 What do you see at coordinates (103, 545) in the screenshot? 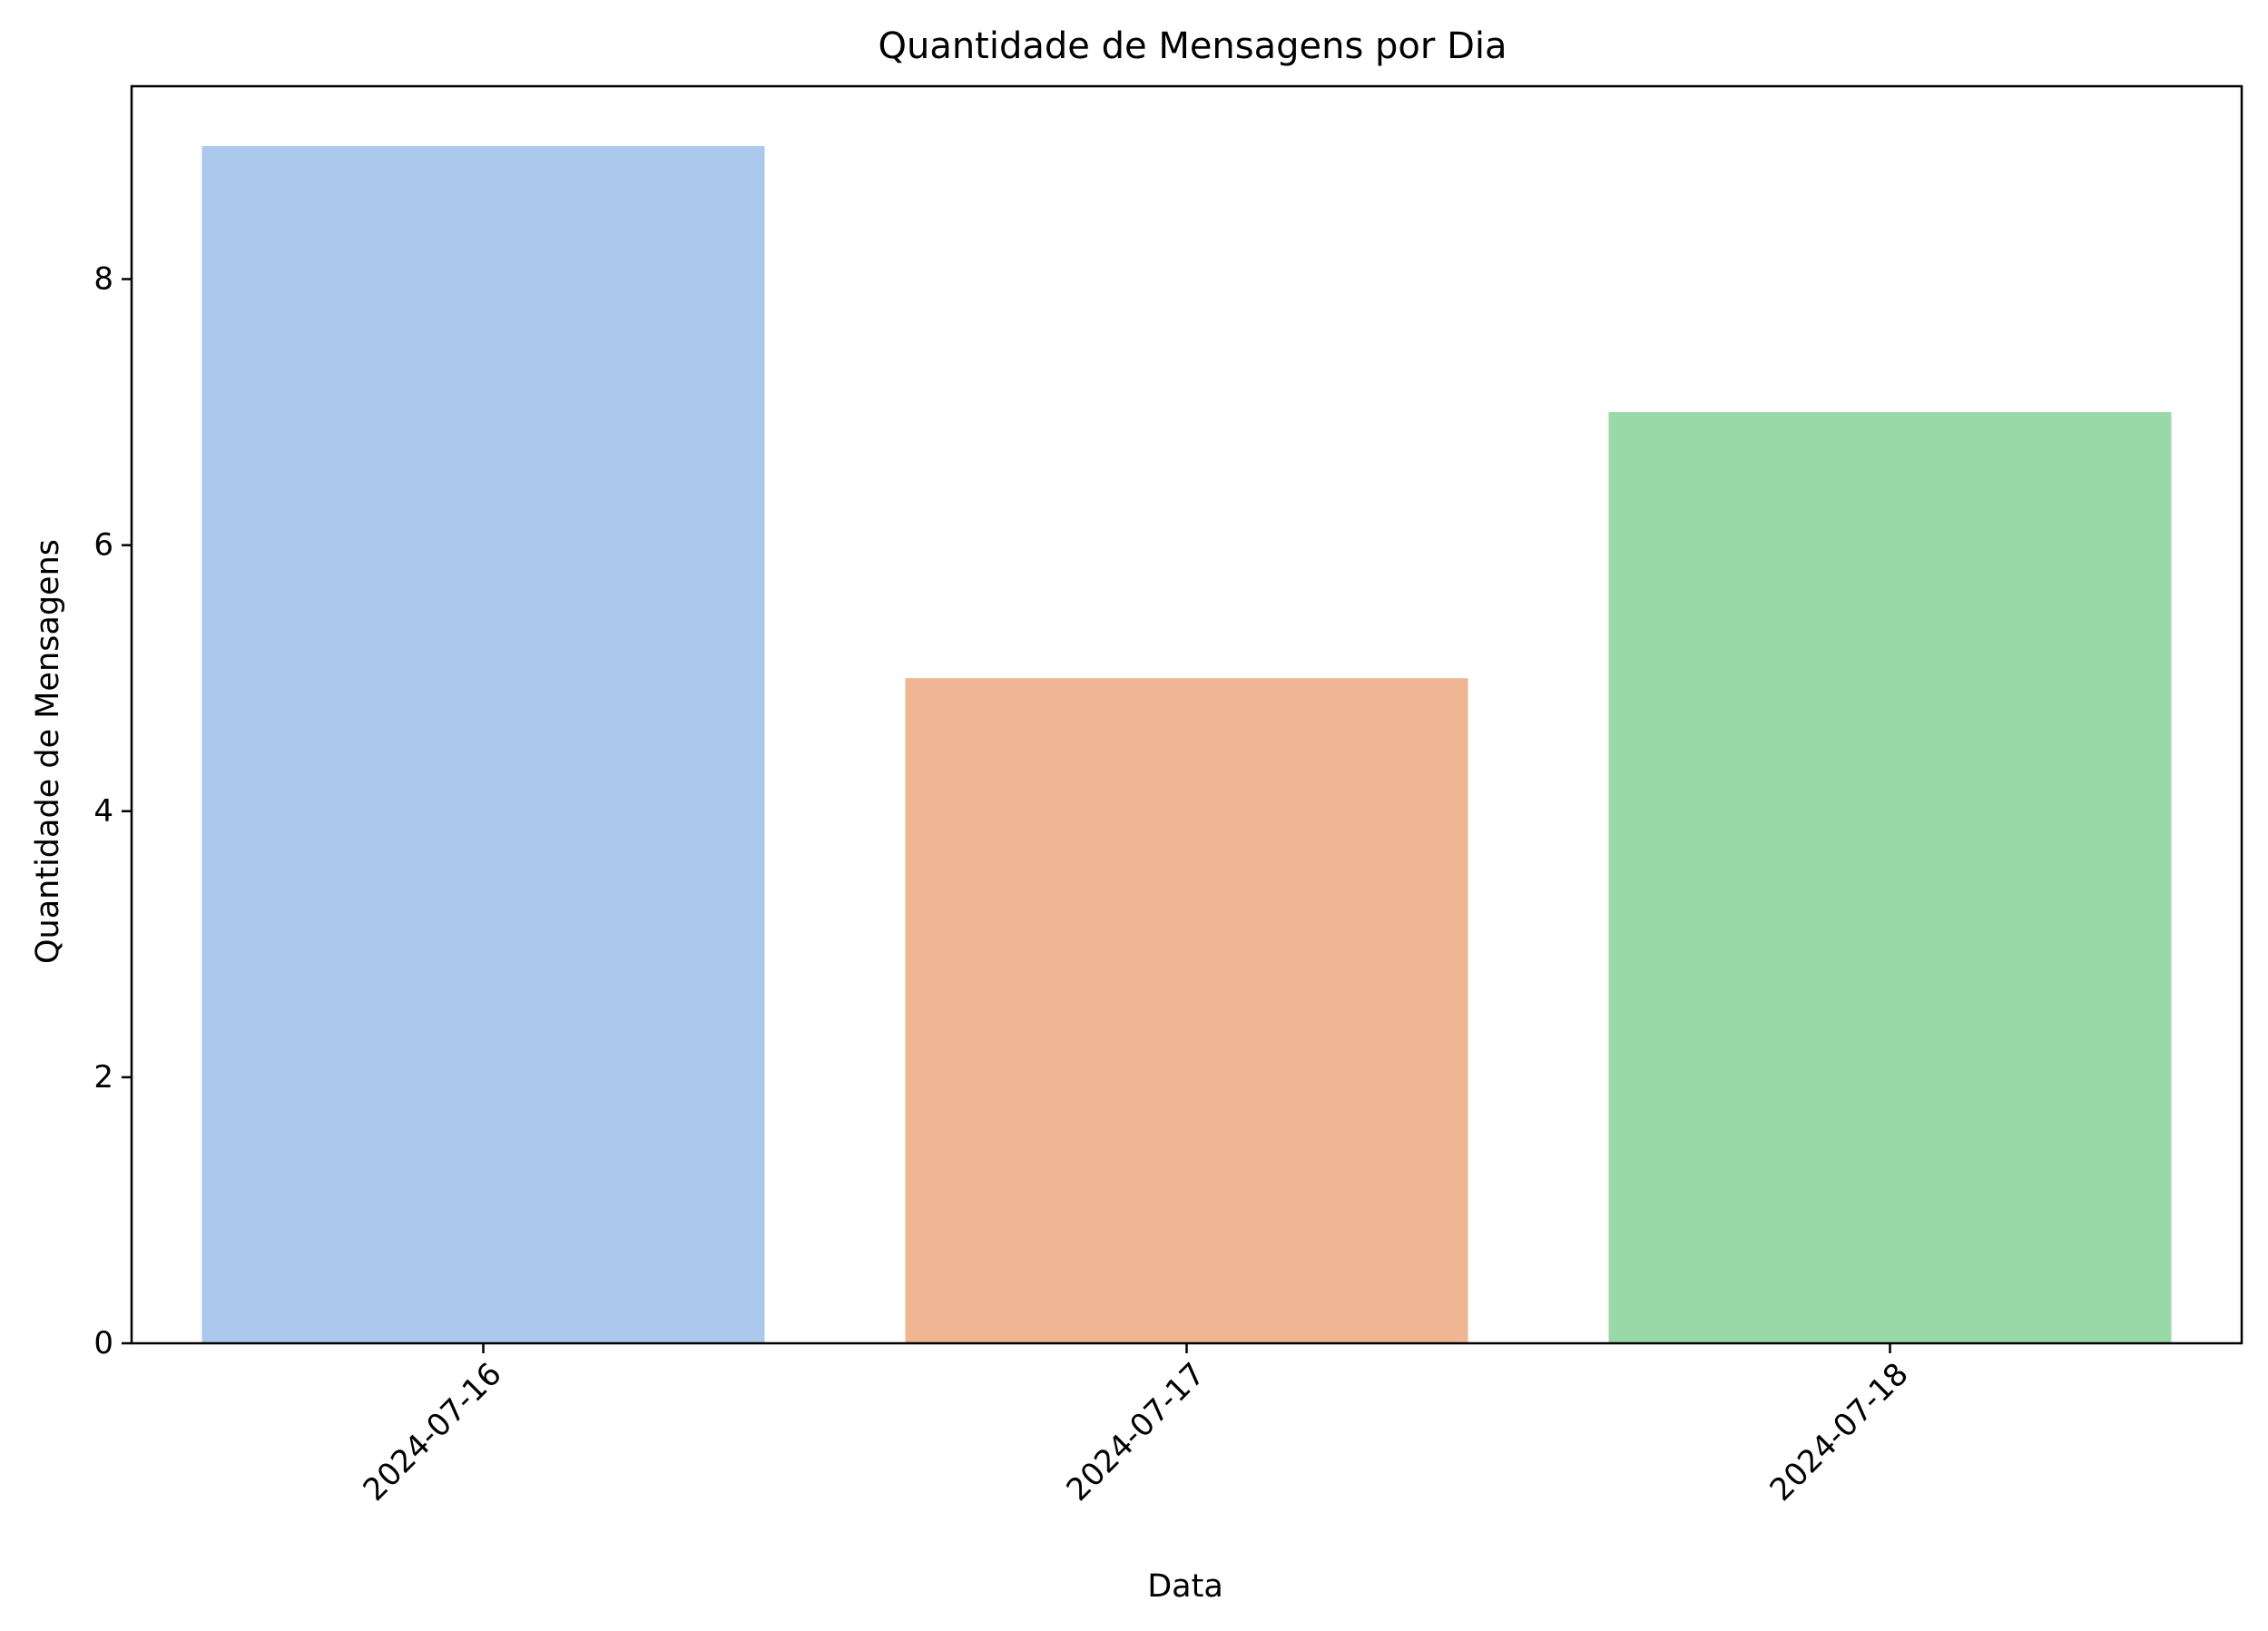
I see `y-tick-label: 6` at bounding box center [103, 545].